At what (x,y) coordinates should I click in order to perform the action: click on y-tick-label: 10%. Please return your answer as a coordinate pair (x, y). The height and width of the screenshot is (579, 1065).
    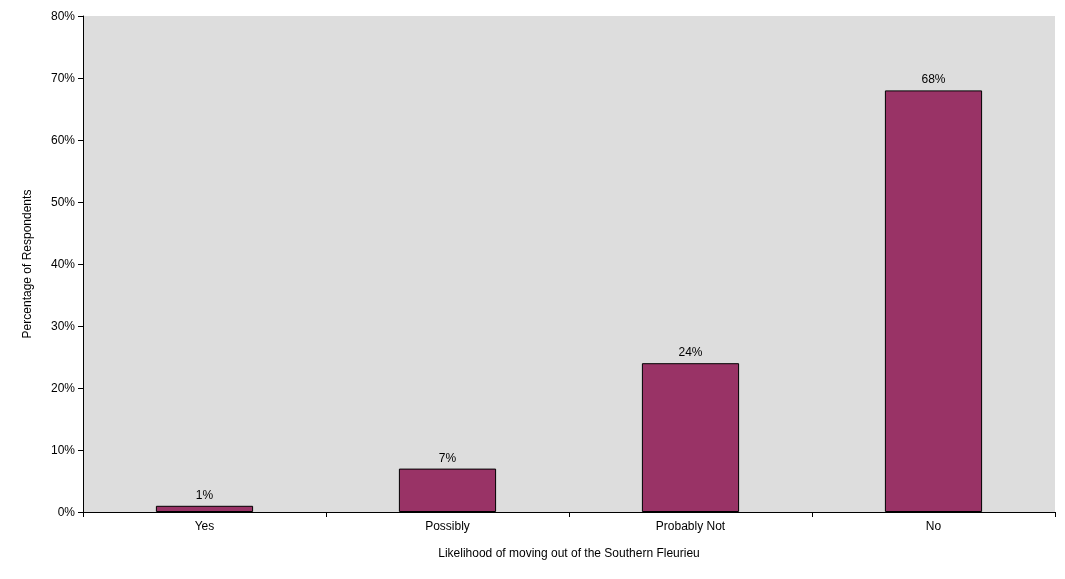
    Looking at the image, I should click on (63, 450).